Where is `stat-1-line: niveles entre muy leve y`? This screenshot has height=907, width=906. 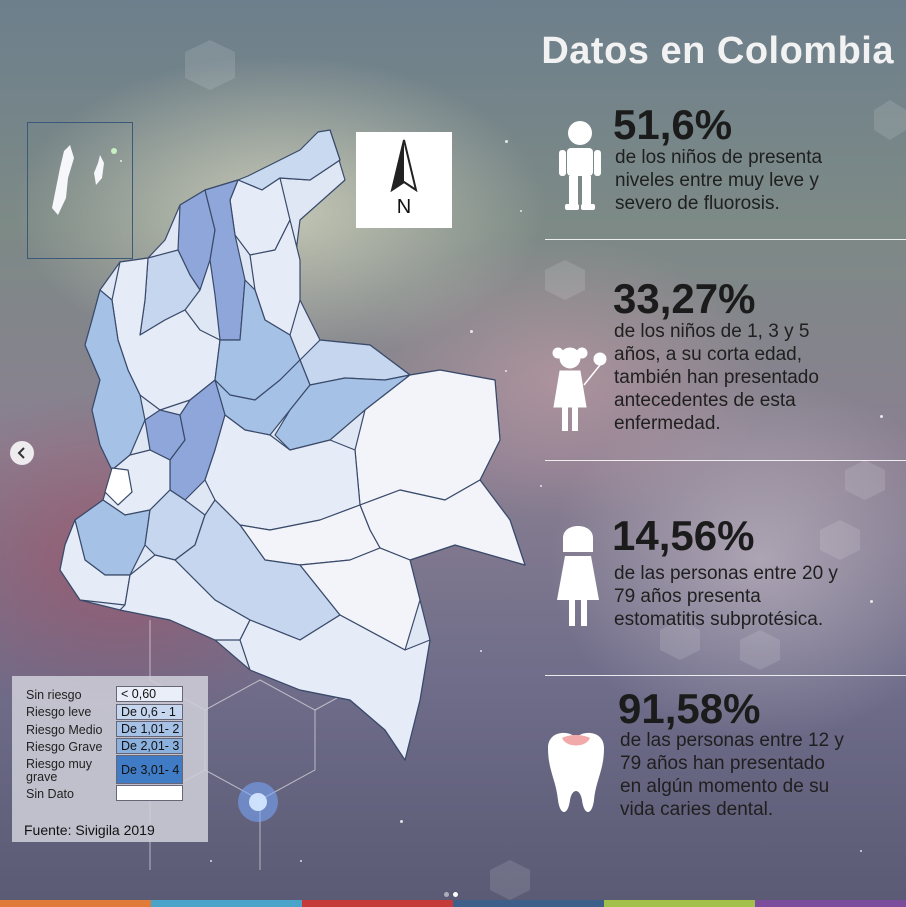 stat-1-line: niveles entre muy leve y is located at coordinates (717, 180).